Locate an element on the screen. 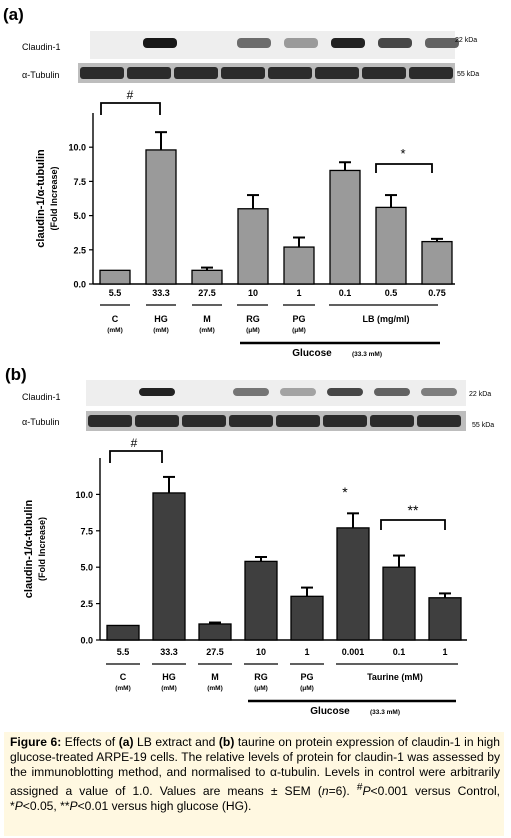  star-annotation: * is located at coordinates (345, 492).